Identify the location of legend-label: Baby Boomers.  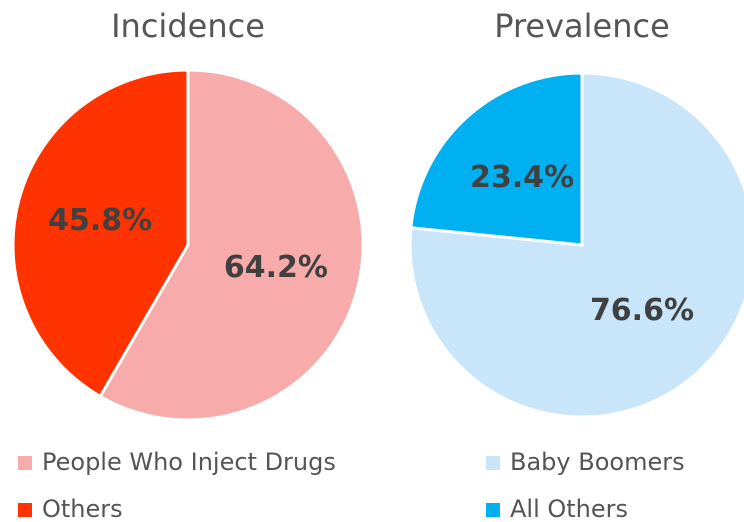
(597, 462).